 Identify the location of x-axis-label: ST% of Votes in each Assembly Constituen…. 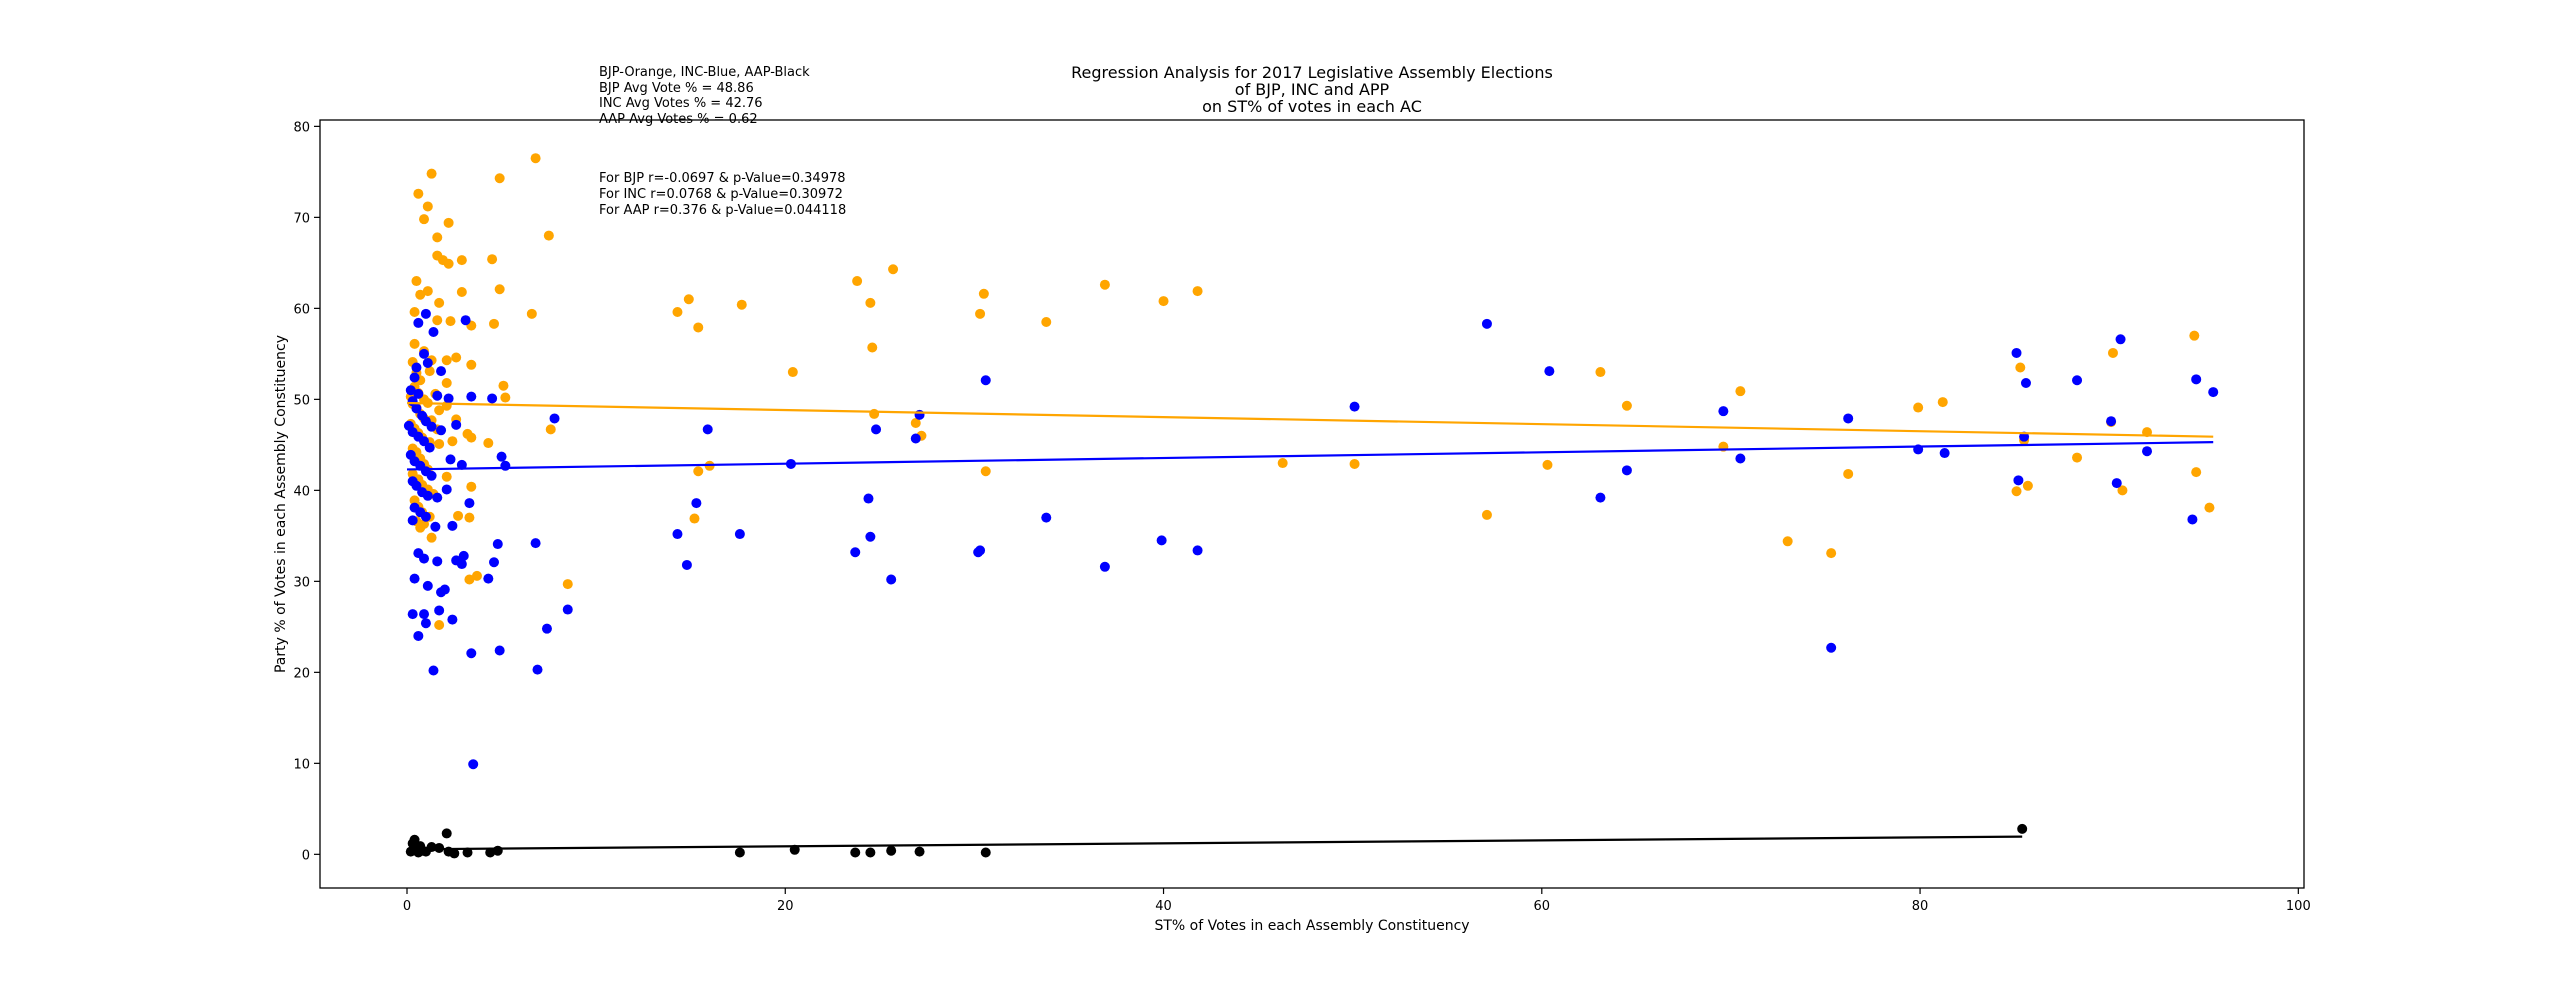
(1311, 926).